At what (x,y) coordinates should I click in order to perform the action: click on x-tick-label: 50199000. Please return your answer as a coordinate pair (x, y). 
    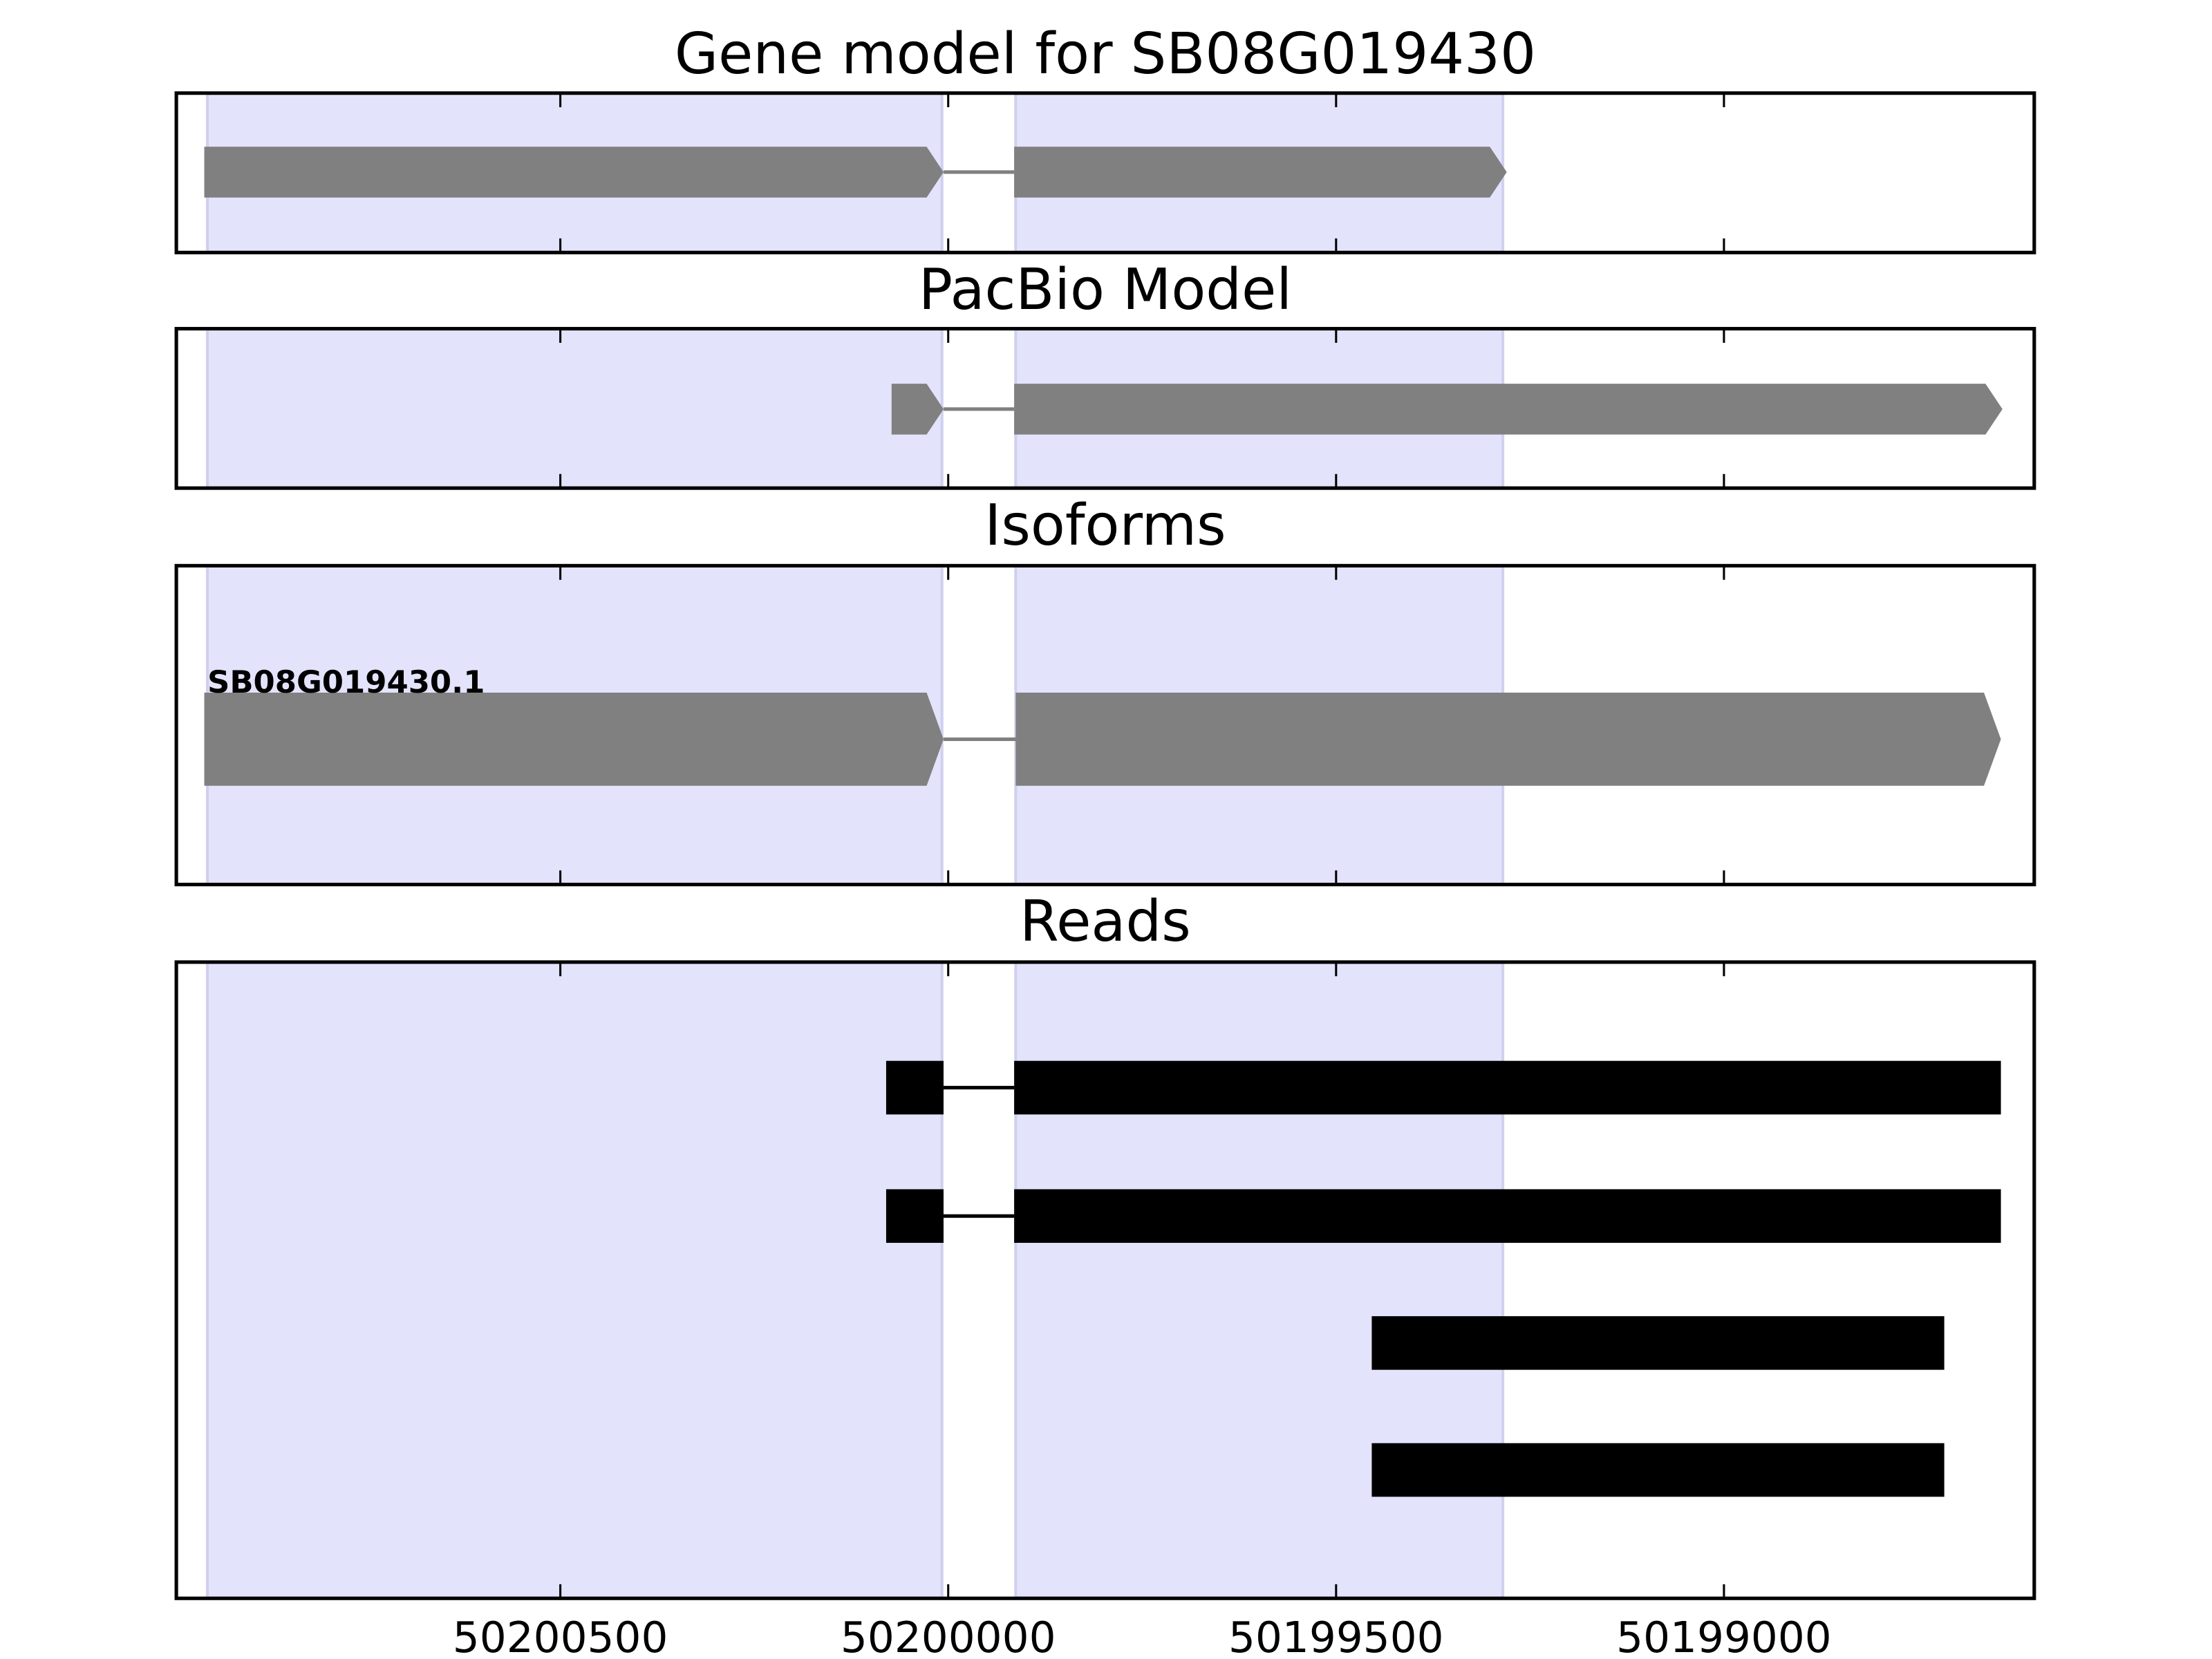
    Looking at the image, I should click on (1724, 1636).